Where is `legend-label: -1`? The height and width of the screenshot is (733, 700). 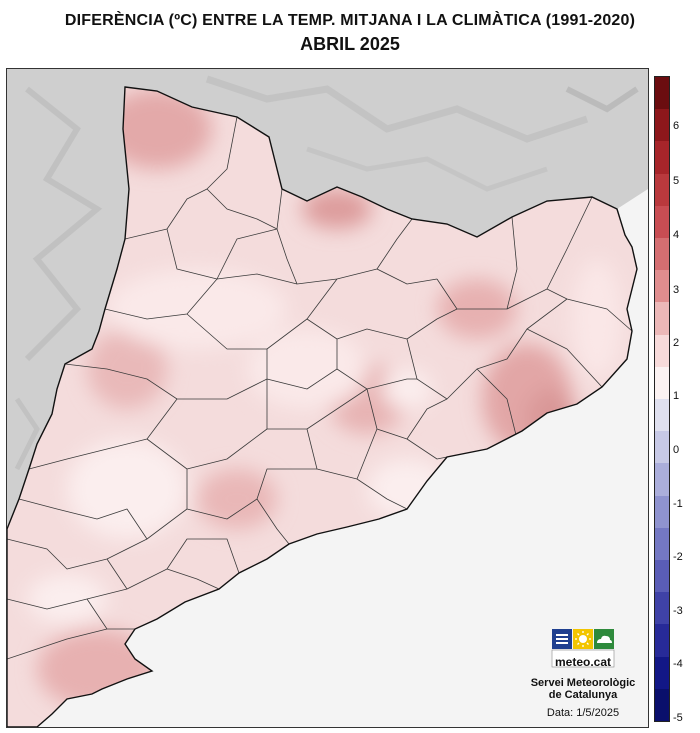 legend-label: -1 is located at coordinates (678, 504).